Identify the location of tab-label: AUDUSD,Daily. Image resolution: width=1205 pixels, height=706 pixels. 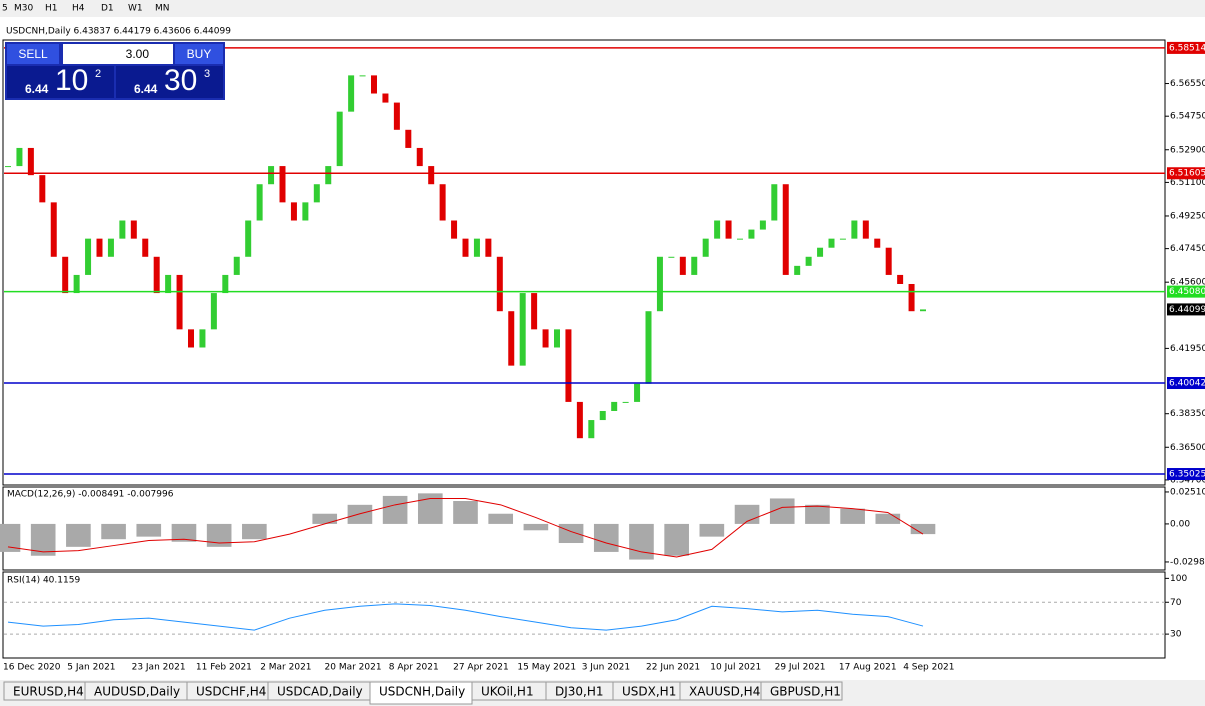
(137, 692).